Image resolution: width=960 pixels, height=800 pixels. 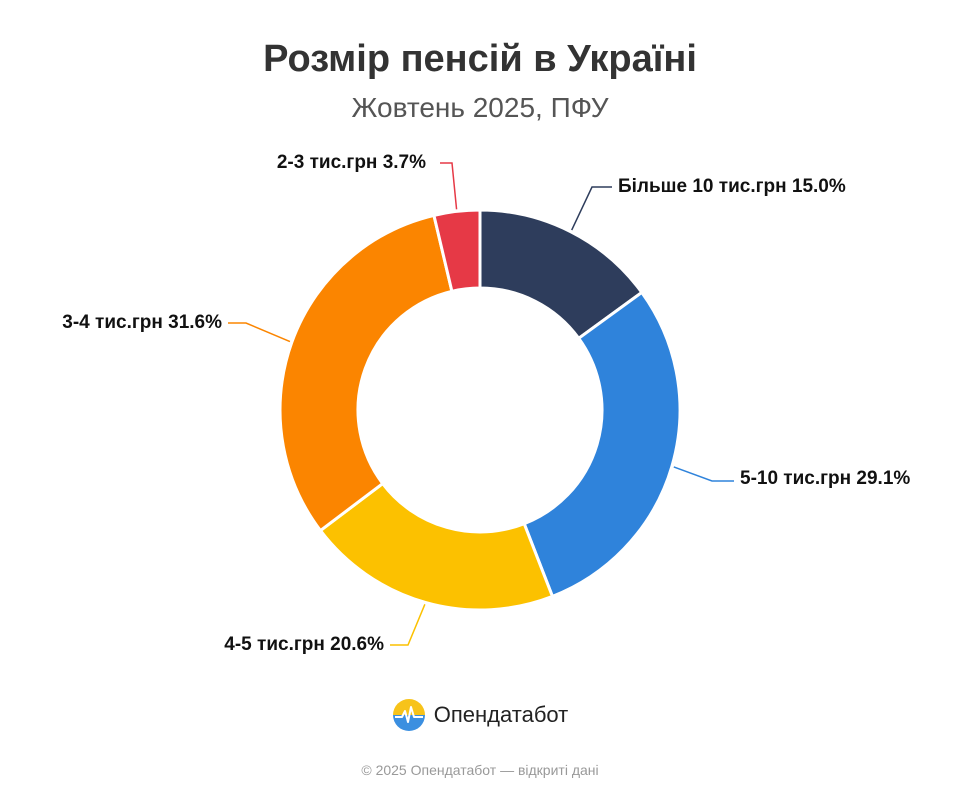 What do you see at coordinates (408, 715) in the screenshot?
I see `opendatabot-logo-icon` at bounding box center [408, 715].